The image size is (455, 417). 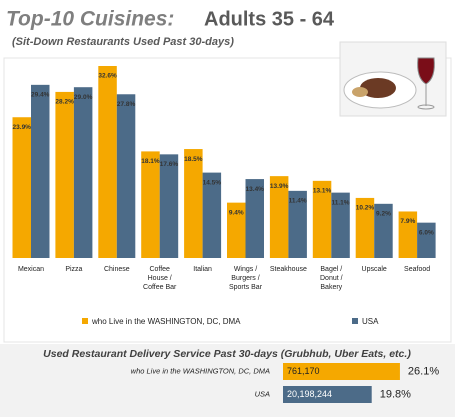 I want to click on data-label: 28.2%, so click(x=64, y=102).